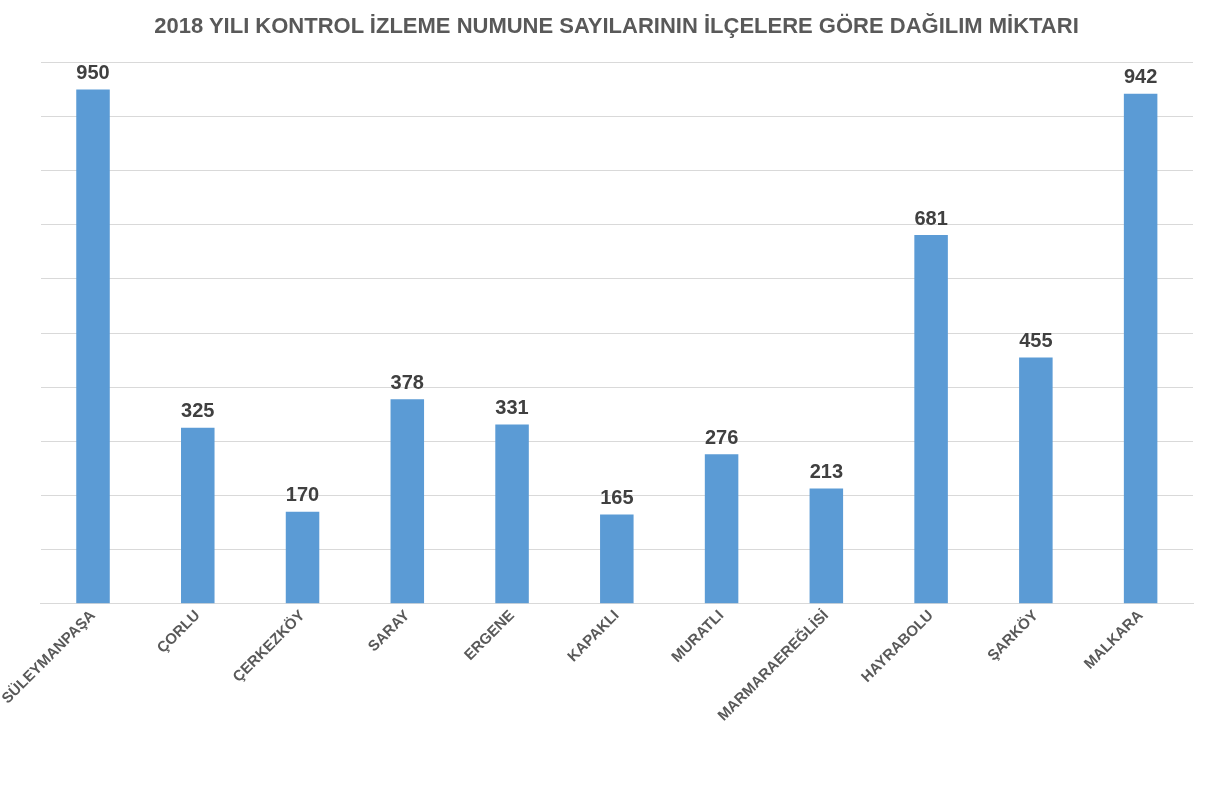 The height and width of the screenshot is (798, 1213). What do you see at coordinates (302, 494) in the screenshot?
I see `data-label: 170` at bounding box center [302, 494].